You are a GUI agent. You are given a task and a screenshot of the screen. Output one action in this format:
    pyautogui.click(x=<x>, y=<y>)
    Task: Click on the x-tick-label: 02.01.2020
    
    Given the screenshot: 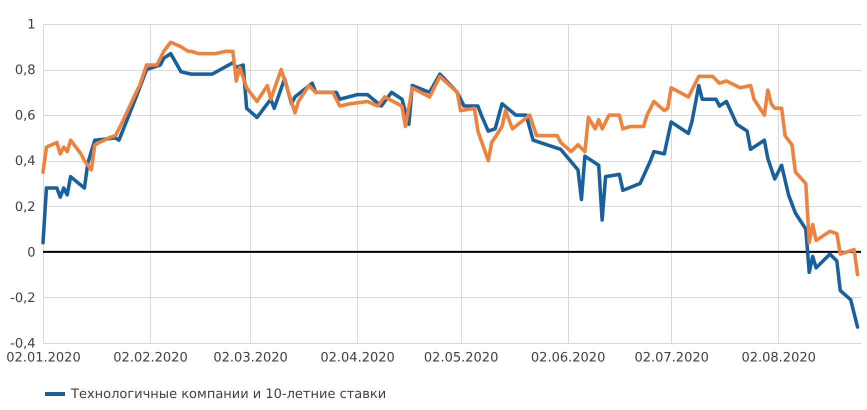 What is the action you would take?
    pyautogui.click(x=43, y=358)
    